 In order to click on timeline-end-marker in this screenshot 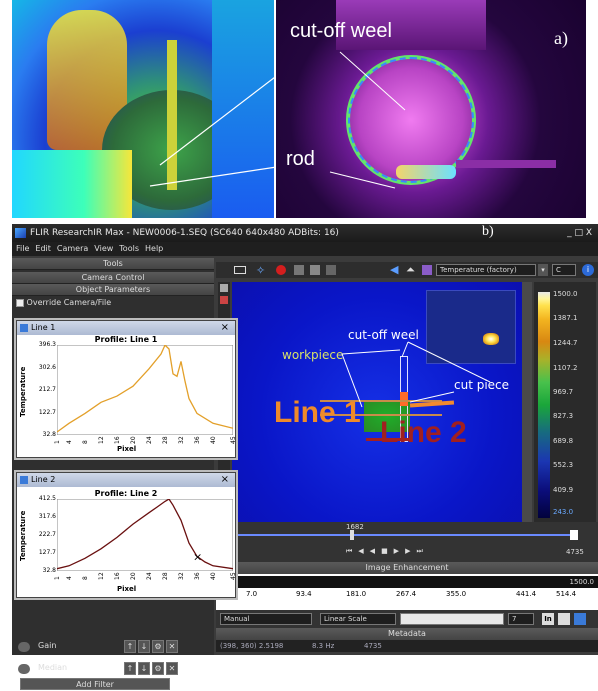, I will do `click(574, 535)`.